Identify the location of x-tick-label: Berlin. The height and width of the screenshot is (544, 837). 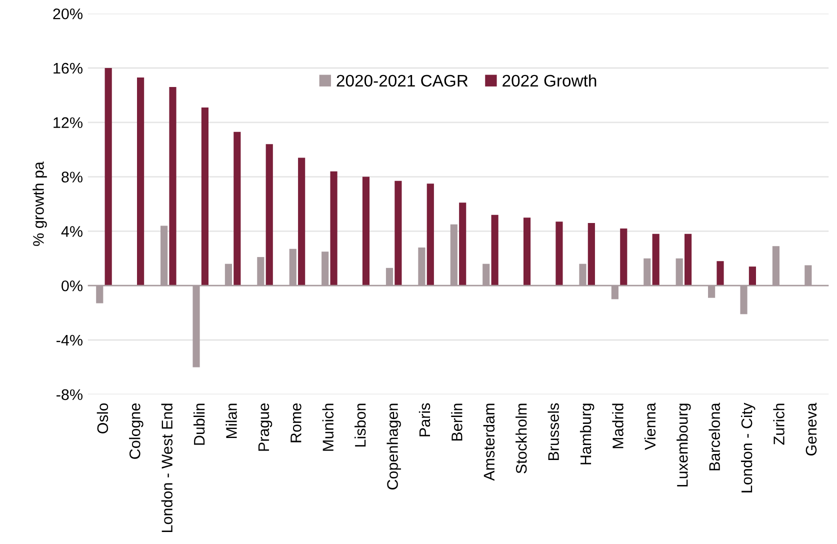
(456, 422).